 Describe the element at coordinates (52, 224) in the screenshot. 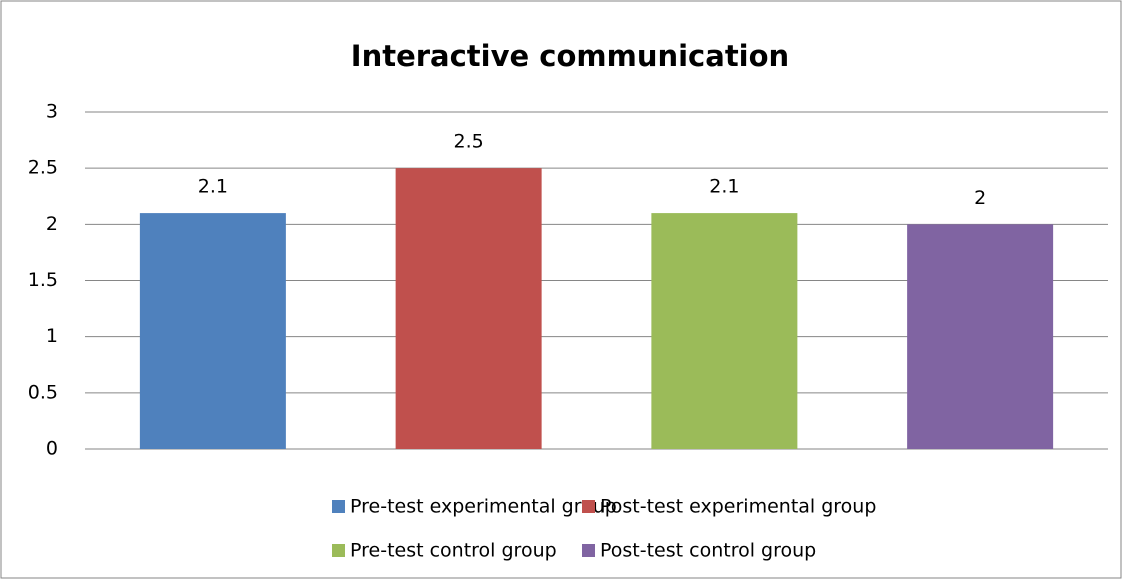

I see `y-tick-label: 2` at that location.